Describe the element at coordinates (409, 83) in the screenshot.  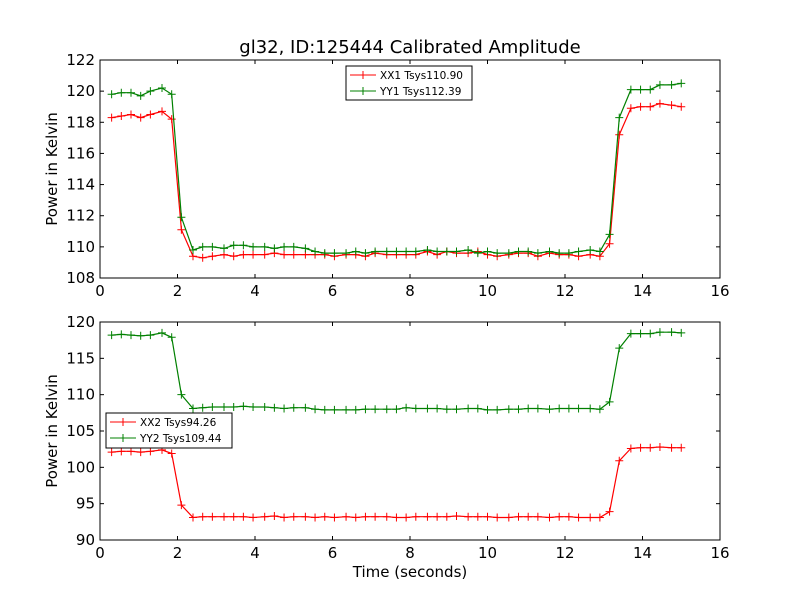
I see `top-legend: XX1 Tsys110.90 YY1 Tsys112.39` at that location.